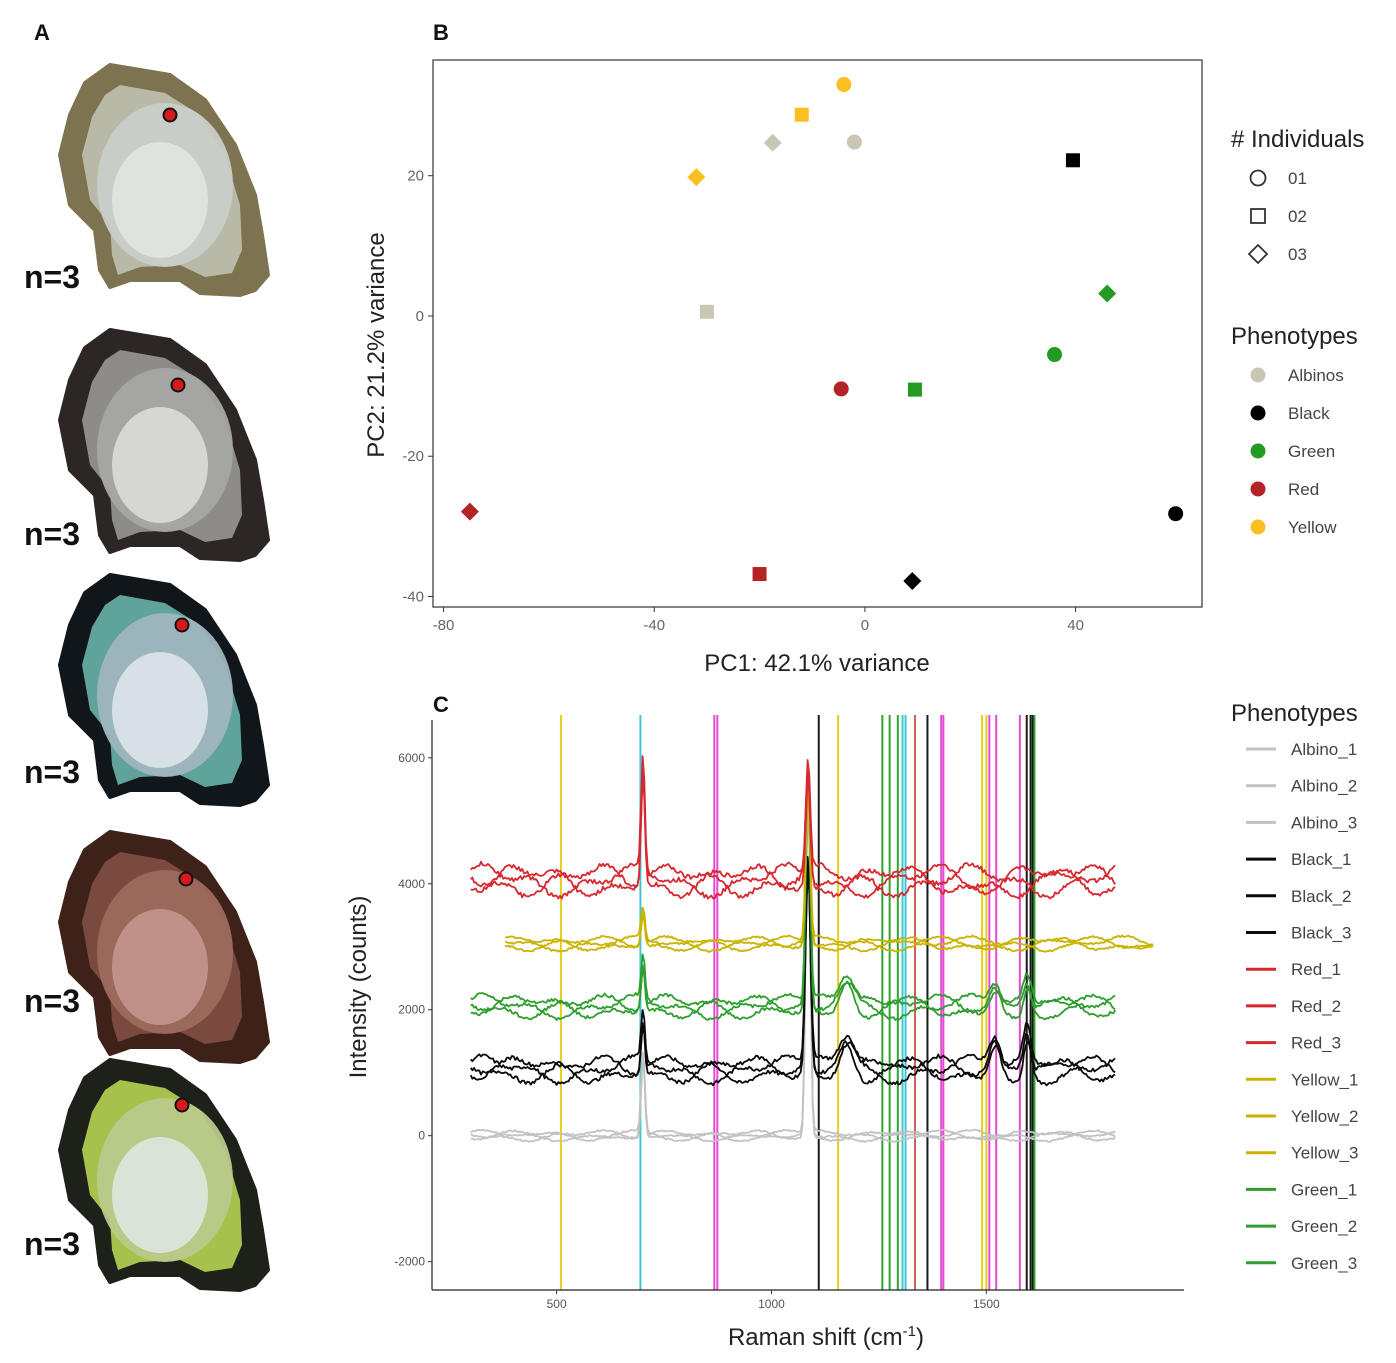 The width and height of the screenshot is (1396, 1363). What do you see at coordinates (1316, 1006) in the screenshot?
I see `legend-series-label: Red_2` at bounding box center [1316, 1006].